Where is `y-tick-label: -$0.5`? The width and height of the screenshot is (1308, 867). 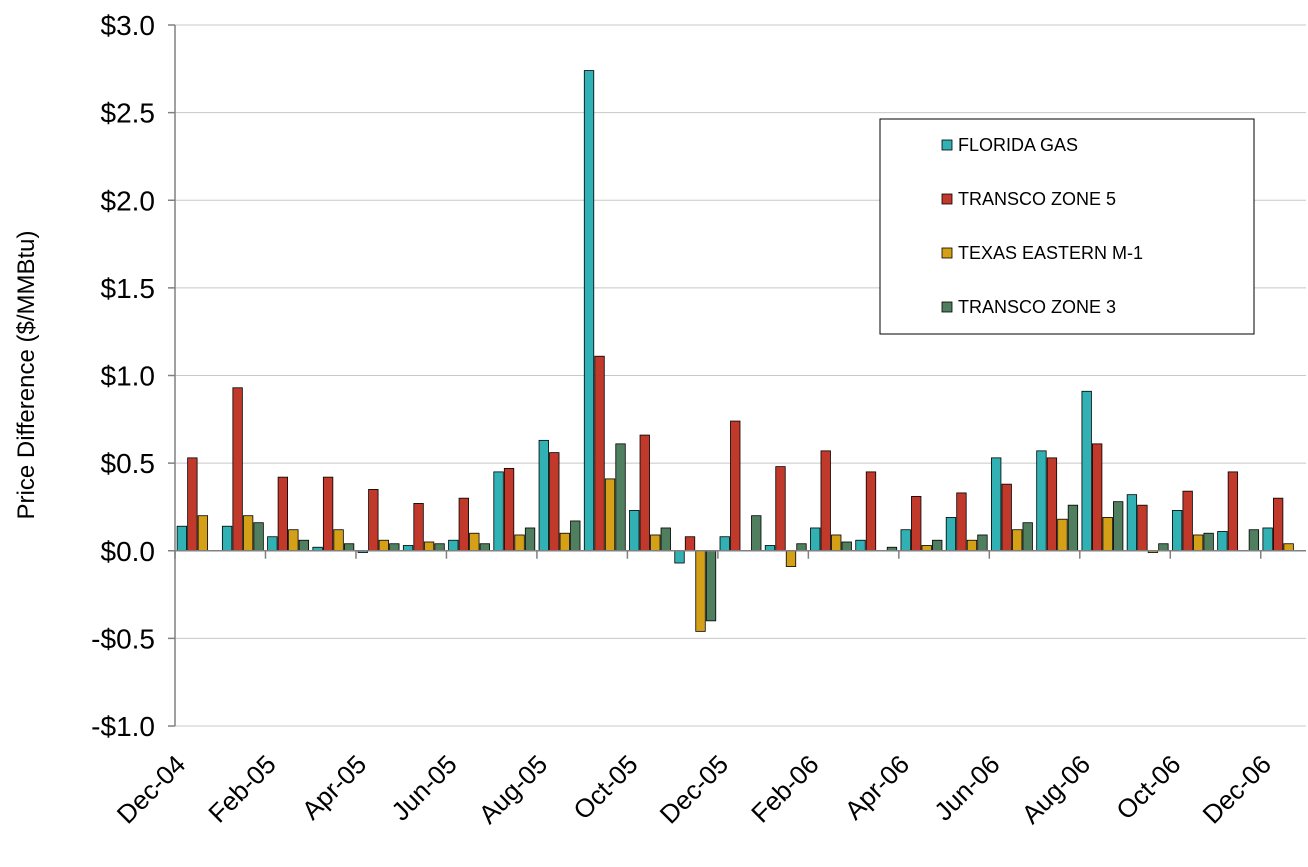
y-tick-label: -$0.5 is located at coordinates (123, 638).